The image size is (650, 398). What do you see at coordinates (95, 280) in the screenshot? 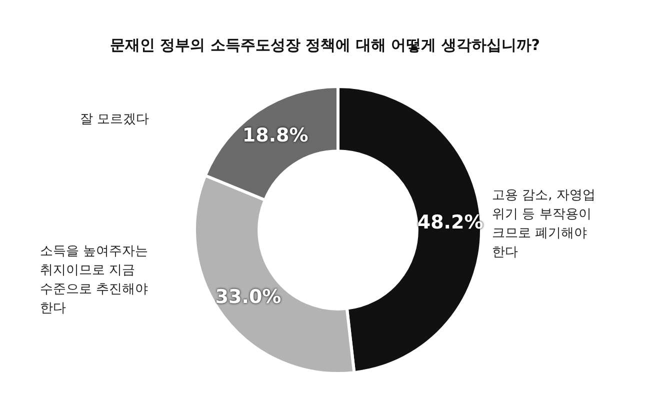
I see `slice-label: 소득을 높여주자는 취지이므로 지금 수준으로 추진해야 한다` at bounding box center [95, 280].